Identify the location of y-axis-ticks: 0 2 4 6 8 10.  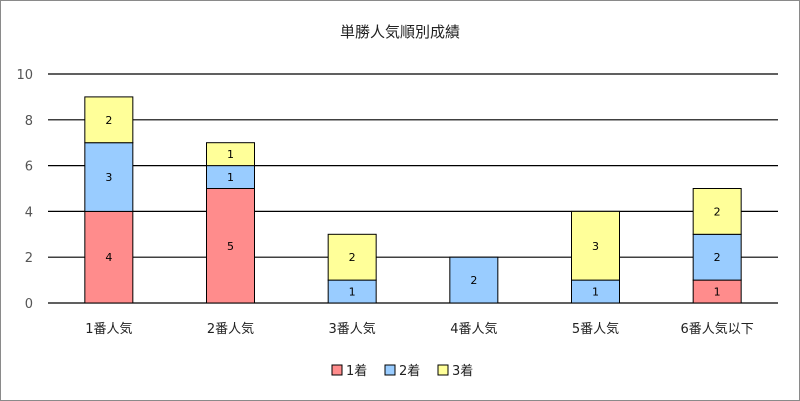
(24, 190).